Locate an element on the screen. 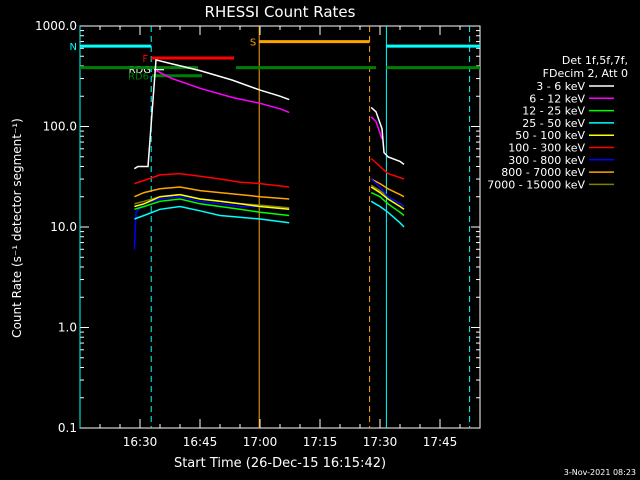  legend-header-1: Det 1f,5f,7f, is located at coordinates (595, 60).